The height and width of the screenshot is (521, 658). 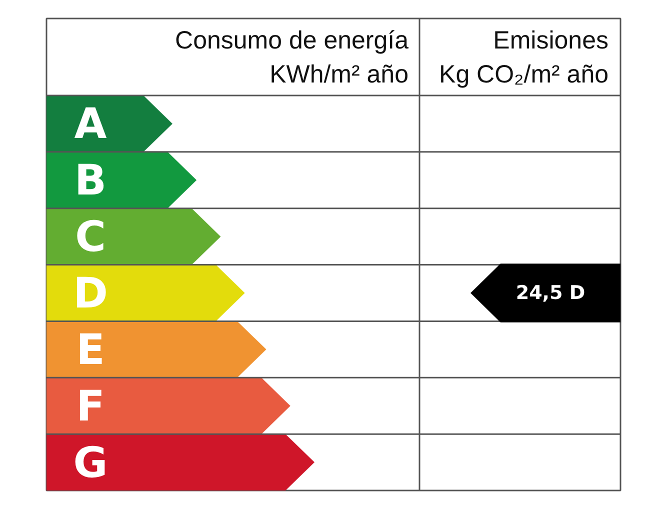 What do you see at coordinates (90, 293) in the screenshot?
I see `y-tick-label: D` at bounding box center [90, 293].